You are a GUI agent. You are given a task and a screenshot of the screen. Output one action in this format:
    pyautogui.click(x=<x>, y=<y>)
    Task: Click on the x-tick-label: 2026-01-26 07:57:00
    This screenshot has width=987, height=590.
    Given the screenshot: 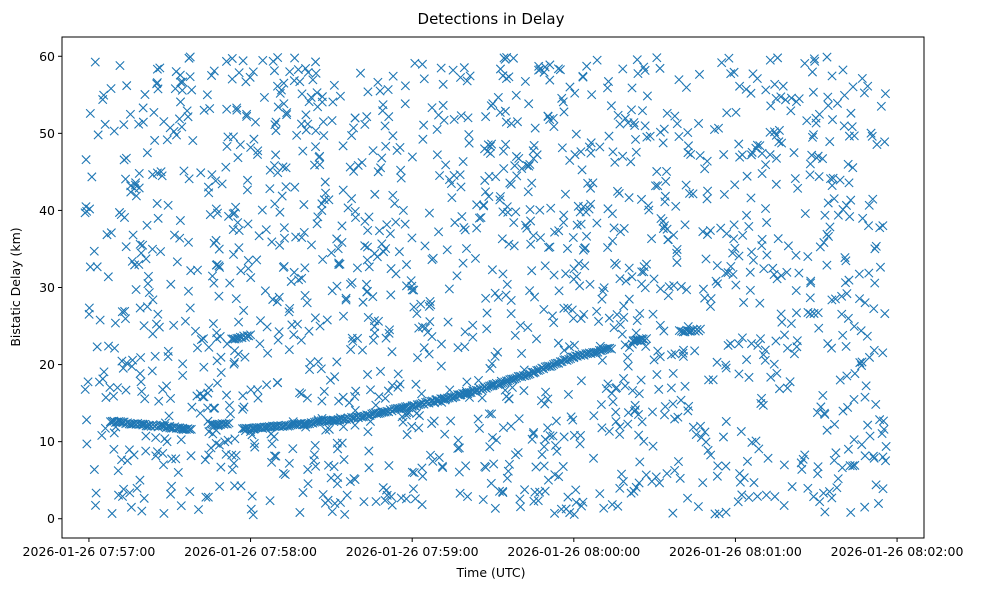 What is the action you would take?
    pyautogui.click(x=89, y=551)
    